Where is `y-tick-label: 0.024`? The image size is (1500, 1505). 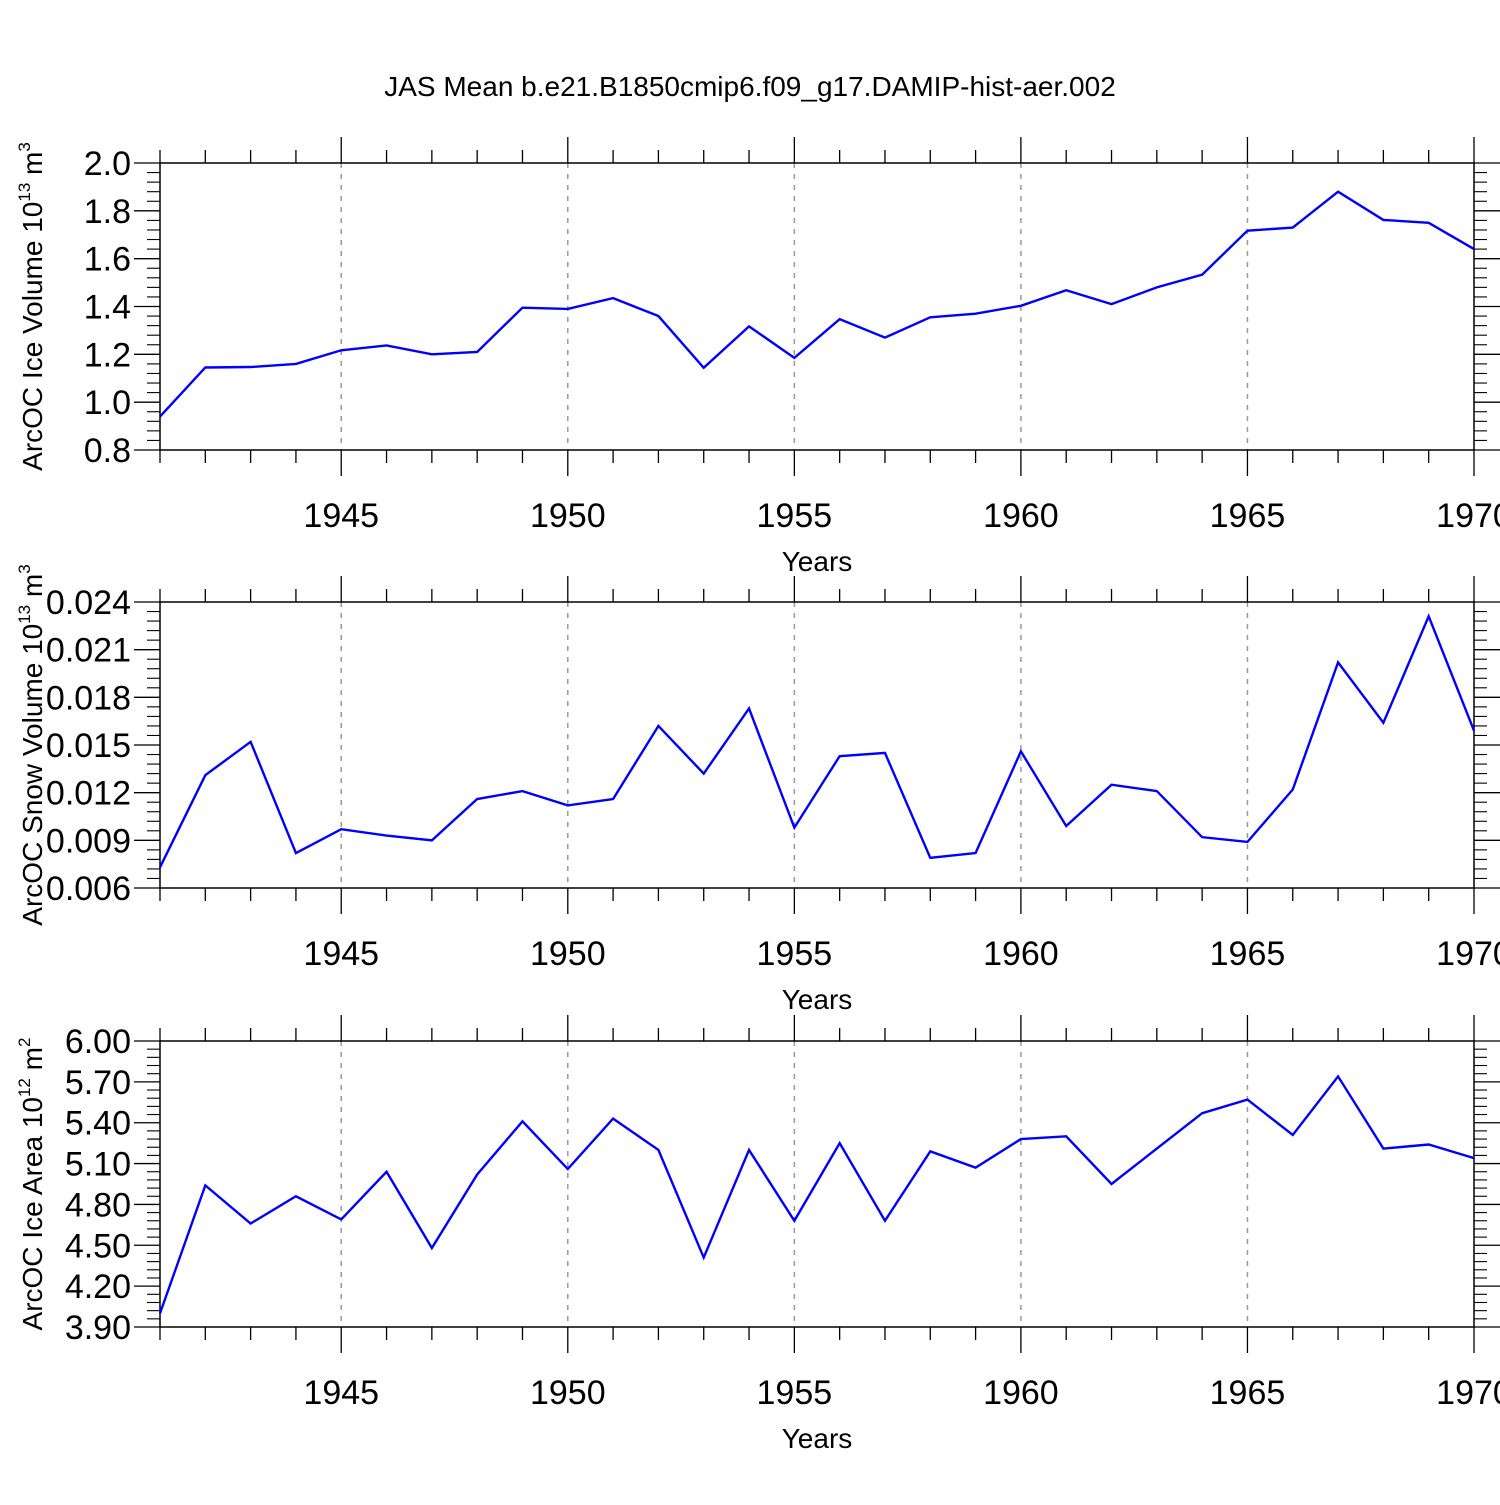
y-tick-label: 0.024 is located at coordinates (88, 603).